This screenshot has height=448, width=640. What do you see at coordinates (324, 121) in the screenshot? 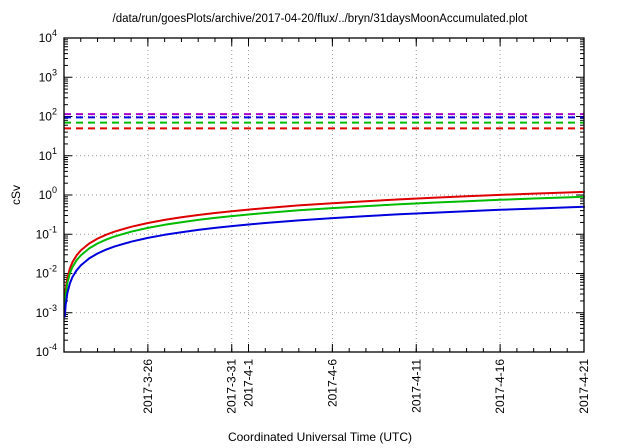
I see `limit-lines` at bounding box center [324, 121].